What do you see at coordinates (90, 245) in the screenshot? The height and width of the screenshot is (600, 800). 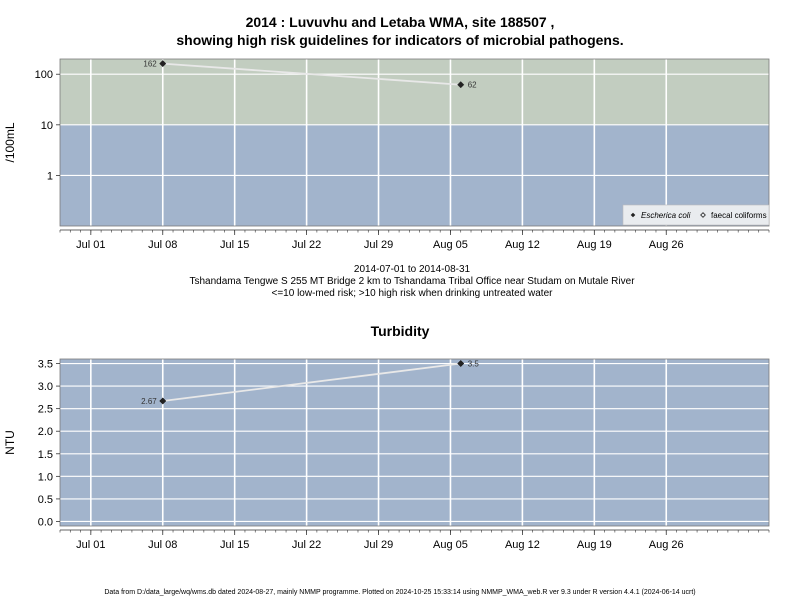 I see `x-tick-label-0-0: Jul 01` at bounding box center [90, 245].